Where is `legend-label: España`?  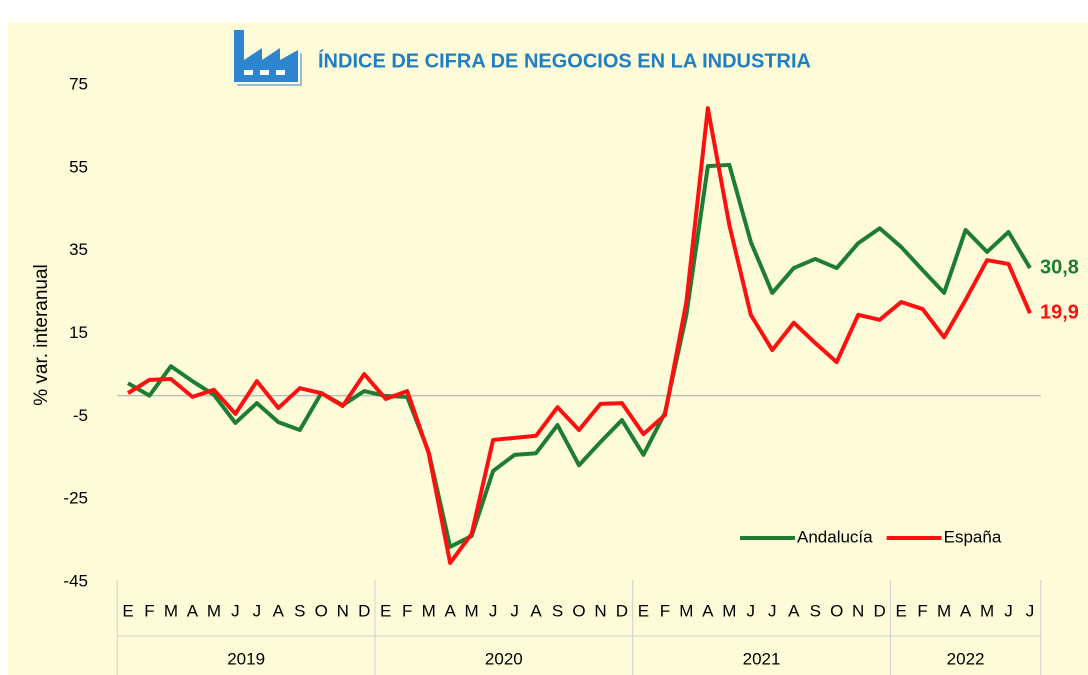
legend-label: España is located at coordinates (973, 536).